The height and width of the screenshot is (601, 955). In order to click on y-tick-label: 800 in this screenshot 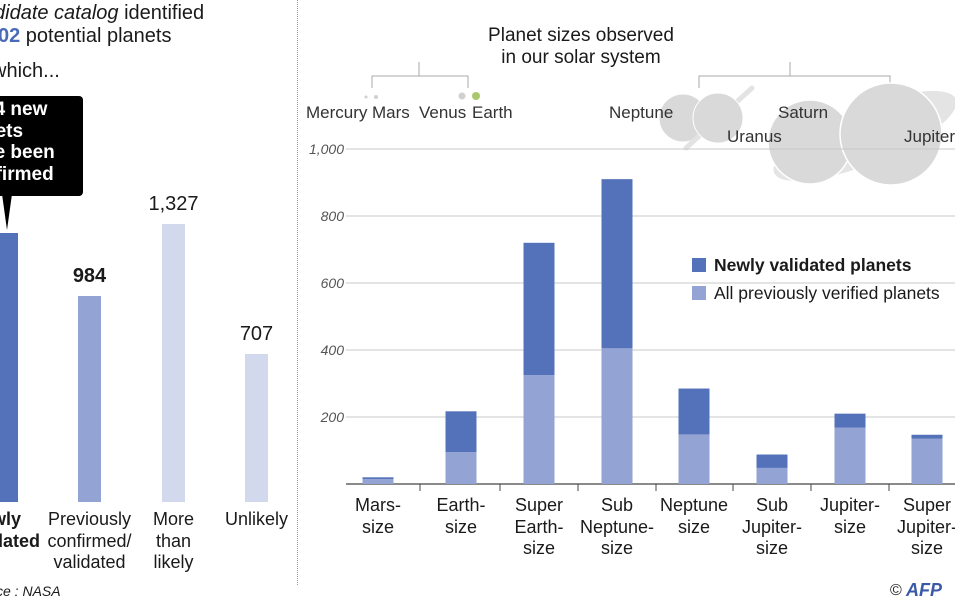, I will do `click(333, 216)`.